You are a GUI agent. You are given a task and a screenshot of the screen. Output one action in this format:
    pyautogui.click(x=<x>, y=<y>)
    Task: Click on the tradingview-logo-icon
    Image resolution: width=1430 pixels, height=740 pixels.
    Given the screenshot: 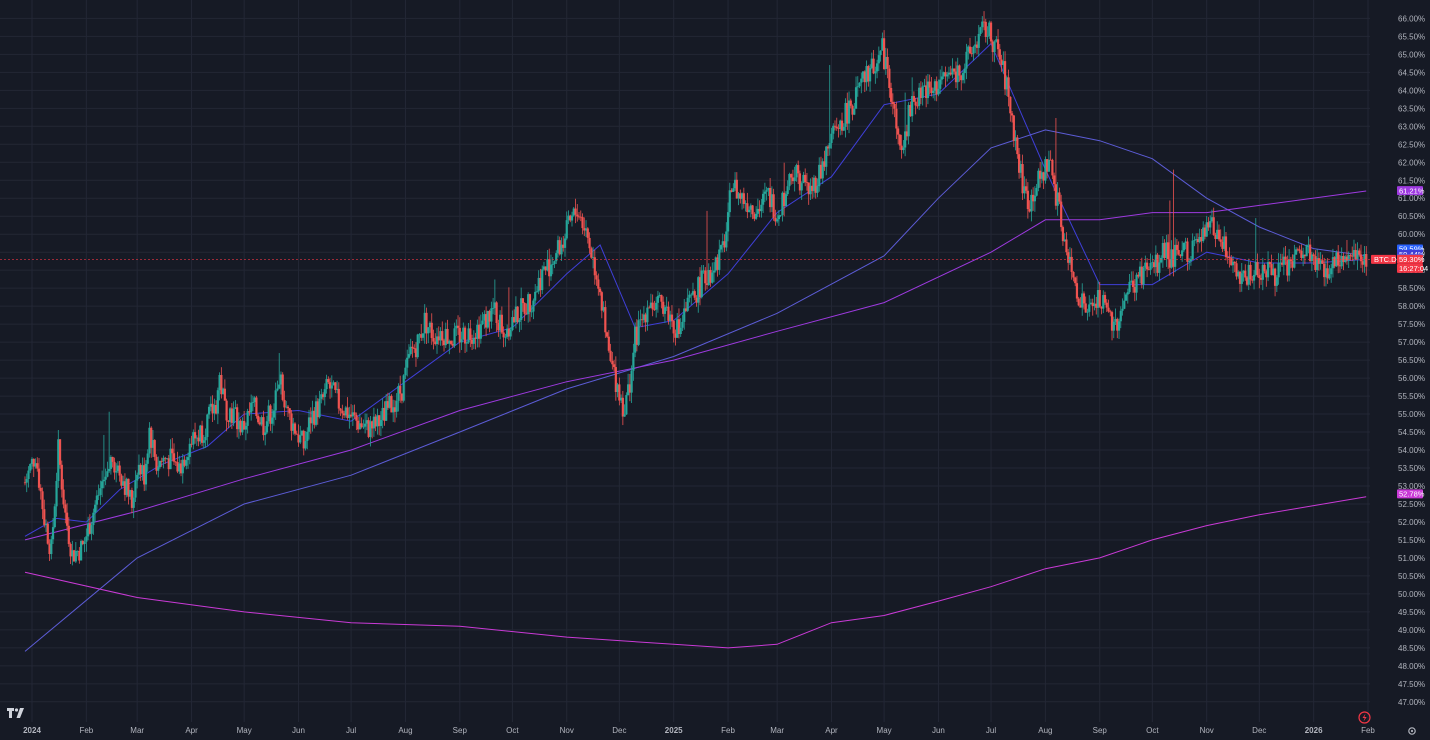 What is the action you would take?
    pyautogui.click(x=16, y=713)
    